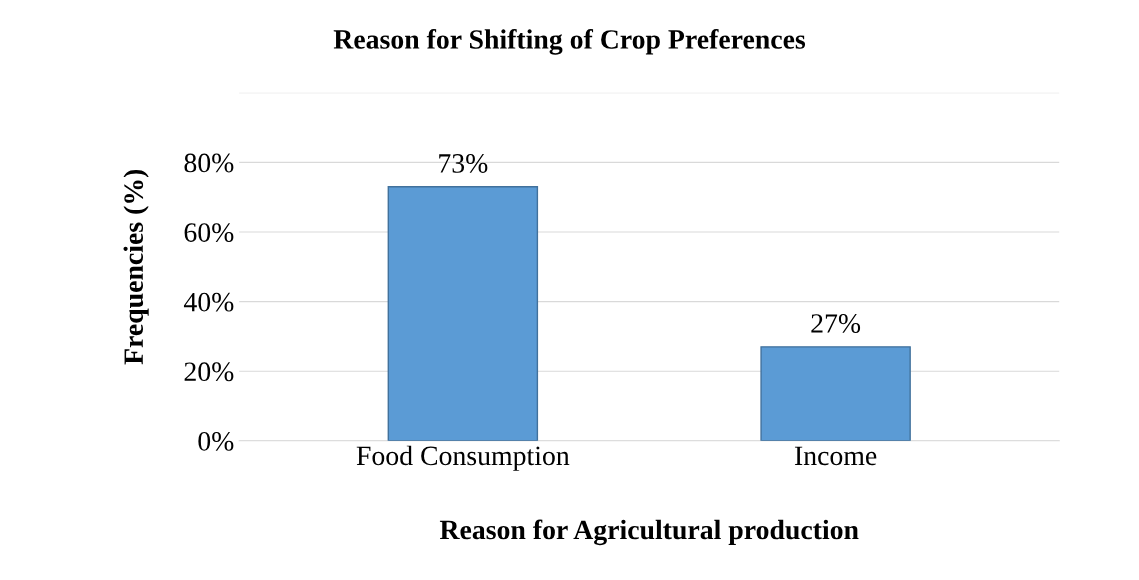 Image resolution: width=1139 pixels, height=580 pixels. What do you see at coordinates (209, 232) in the screenshot?
I see `y-tick-label: 60%` at bounding box center [209, 232].